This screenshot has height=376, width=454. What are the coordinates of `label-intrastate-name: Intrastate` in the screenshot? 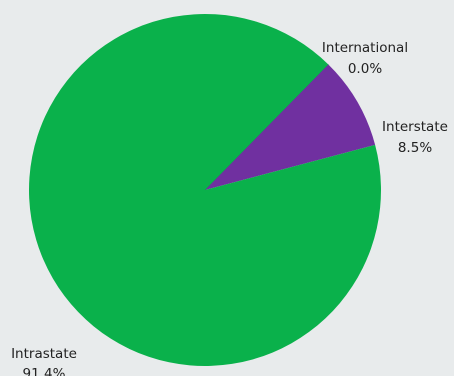 It's located at (44, 354).